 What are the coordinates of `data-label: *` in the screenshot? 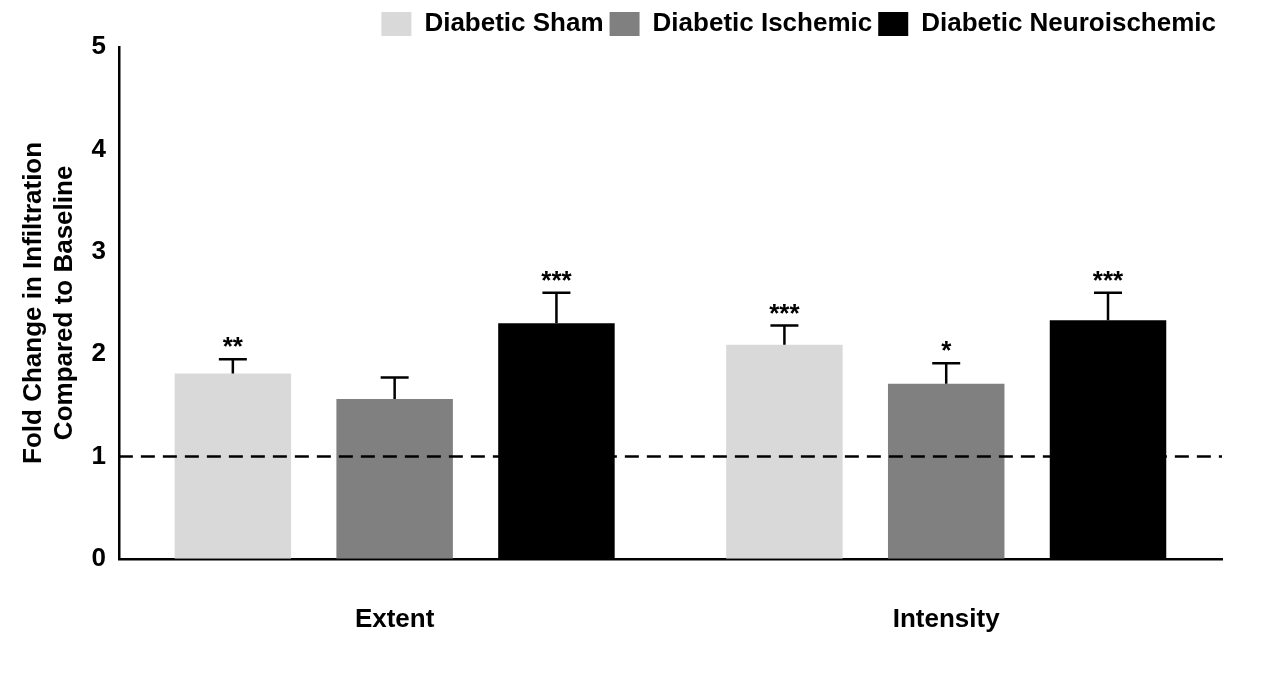 It's located at (947, 350).